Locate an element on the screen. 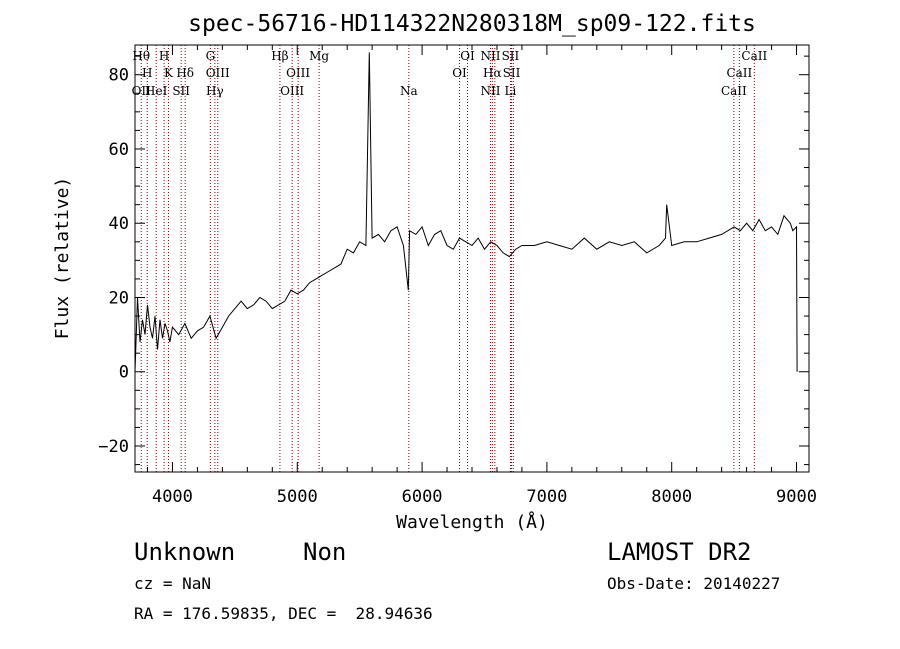  y-tick-label: 20 is located at coordinates (119, 298).